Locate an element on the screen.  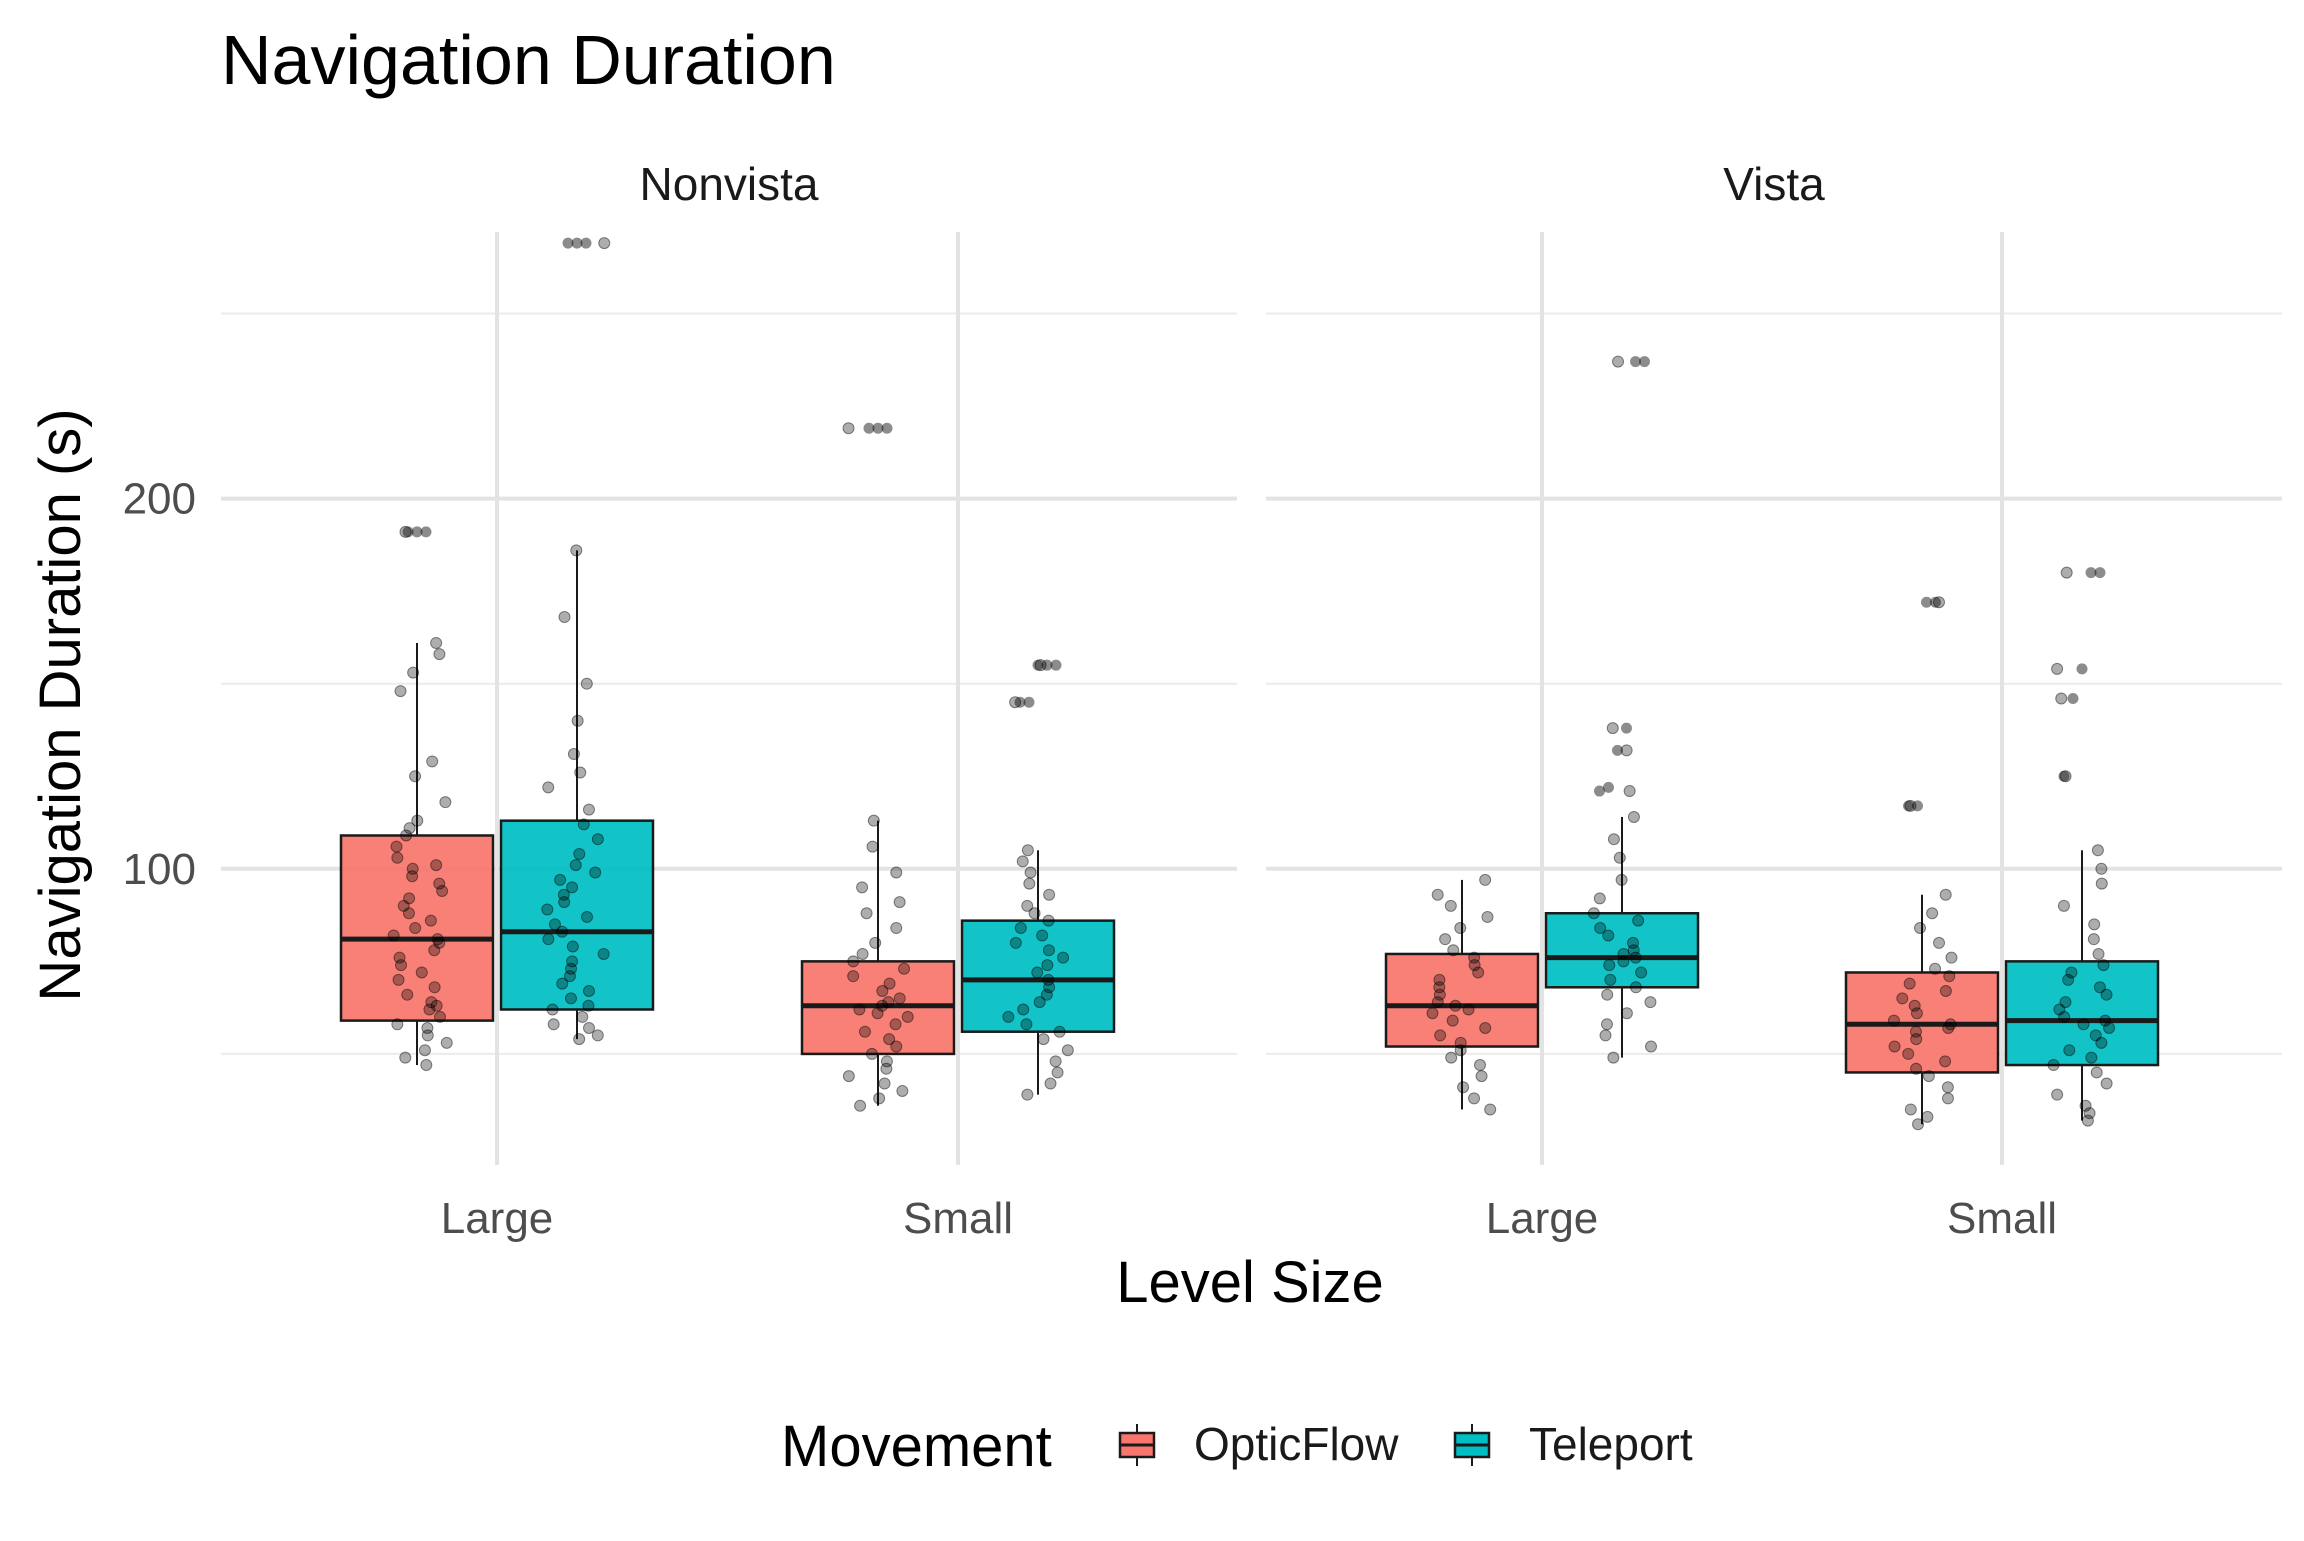
legend-entry-teleport: Teleport is located at coordinates (1573, 1444).